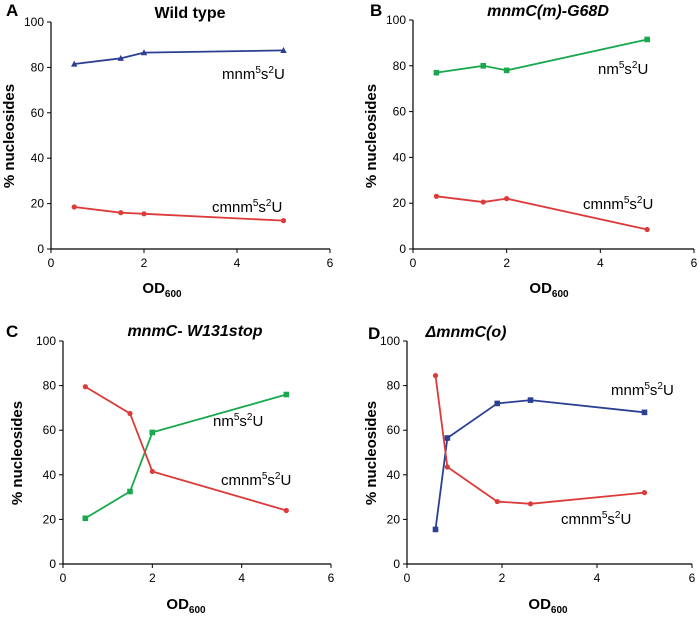  Describe the element at coordinates (12, 331) in the screenshot. I see `panel-letter: C` at that location.